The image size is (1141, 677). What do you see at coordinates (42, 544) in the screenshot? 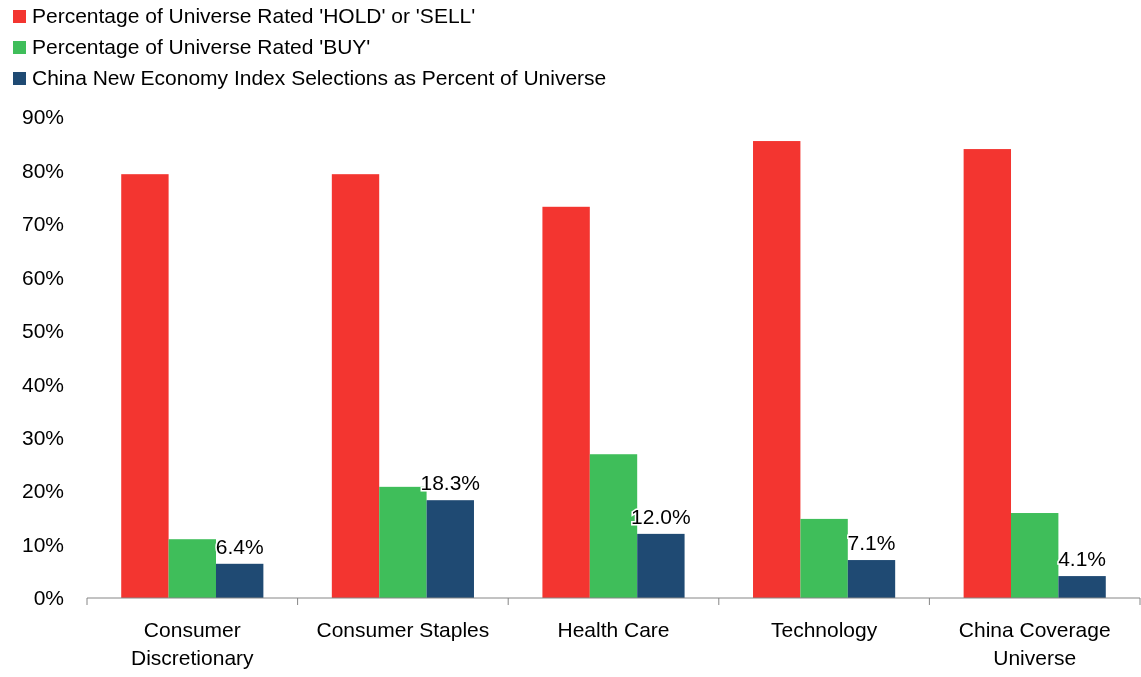
I see `y-tick-label: 10%` at bounding box center [42, 544].